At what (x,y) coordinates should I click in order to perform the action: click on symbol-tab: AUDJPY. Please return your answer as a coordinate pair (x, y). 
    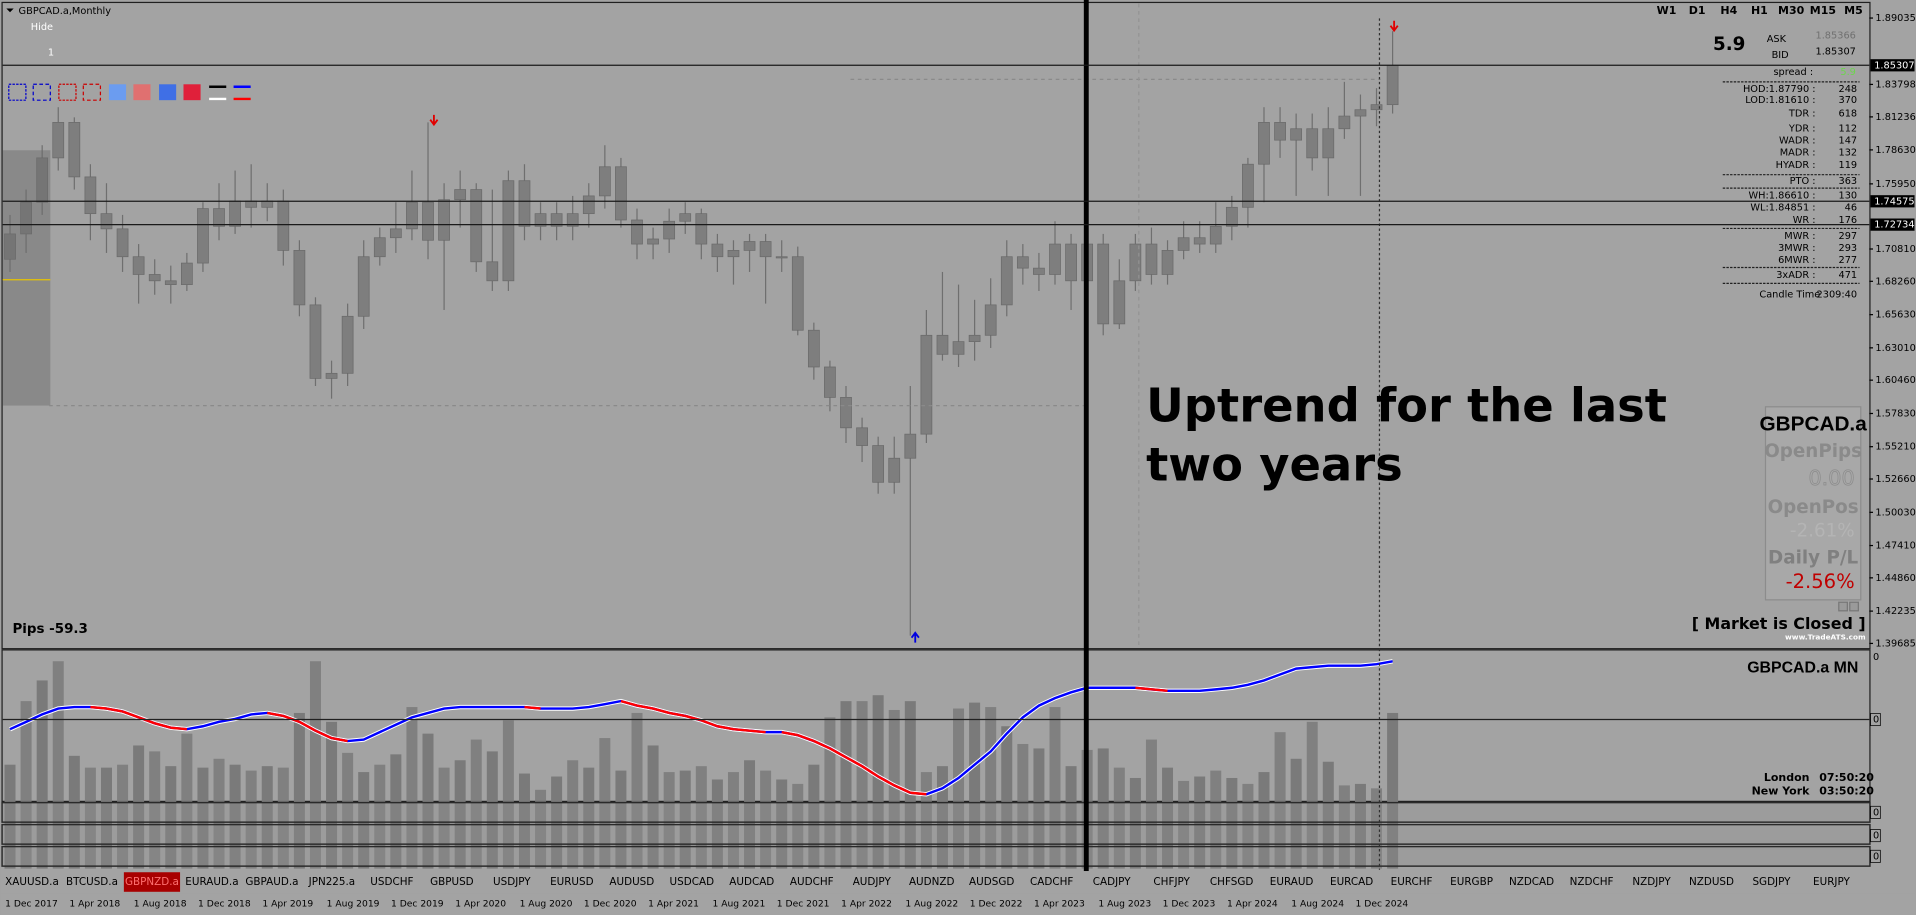
    Looking at the image, I should click on (872, 882).